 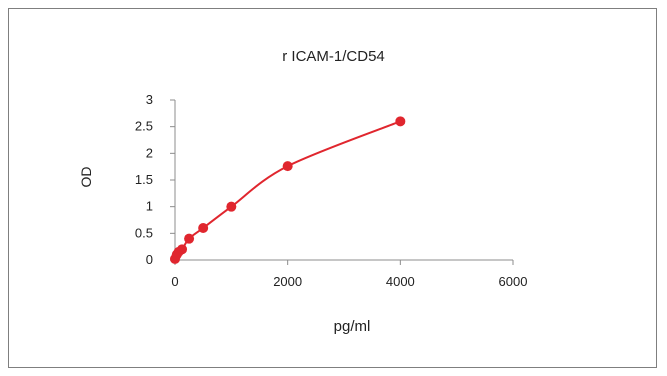 I want to click on x-tick-label: 4000, so click(x=400, y=281).